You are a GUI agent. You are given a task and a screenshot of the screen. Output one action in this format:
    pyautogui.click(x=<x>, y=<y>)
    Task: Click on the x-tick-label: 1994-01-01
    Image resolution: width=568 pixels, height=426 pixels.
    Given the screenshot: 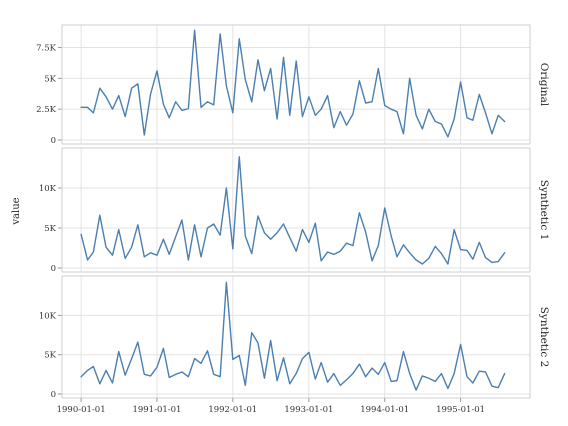 What is the action you would take?
    pyautogui.click(x=384, y=410)
    